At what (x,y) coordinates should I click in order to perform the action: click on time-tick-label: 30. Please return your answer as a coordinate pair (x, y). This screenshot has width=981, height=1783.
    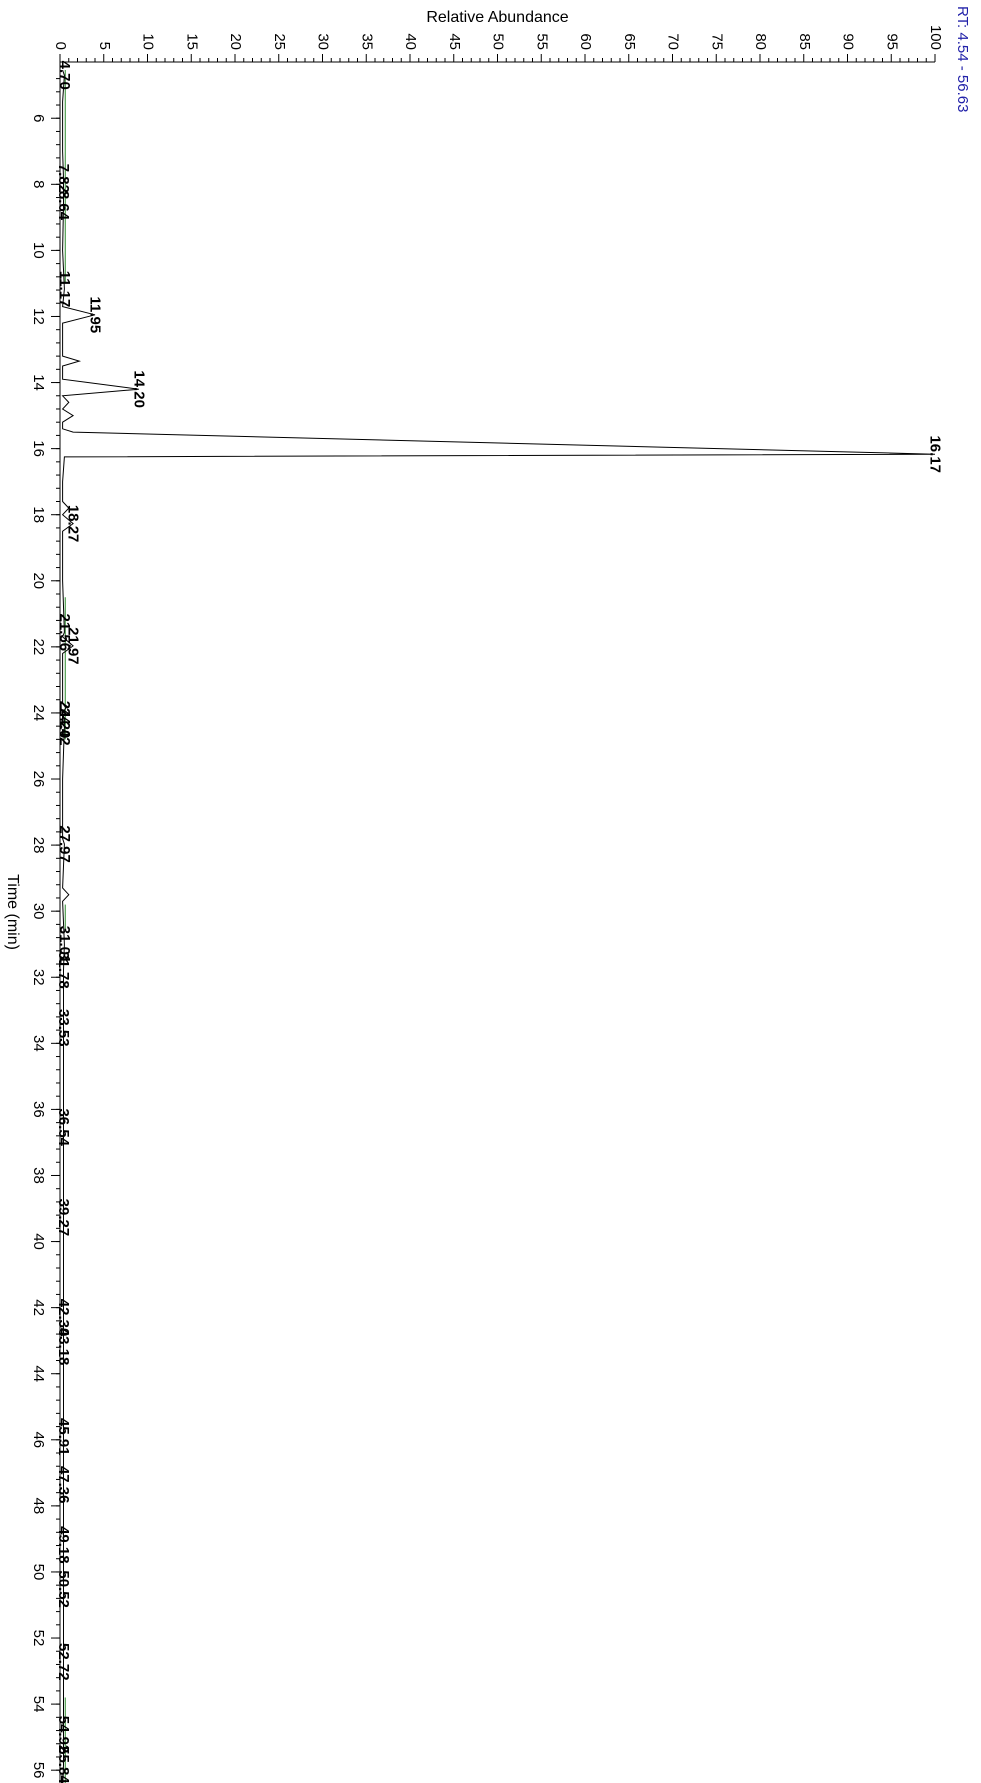
    Looking at the image, I should click on (38, 911).